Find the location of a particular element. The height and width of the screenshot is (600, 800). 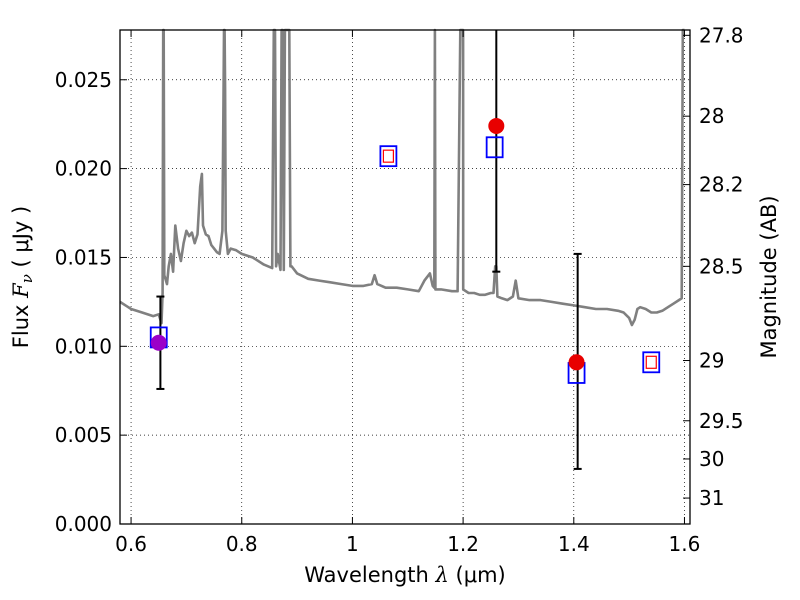

x-axis-label-symbol: λ is located at coordinates (442, 575).